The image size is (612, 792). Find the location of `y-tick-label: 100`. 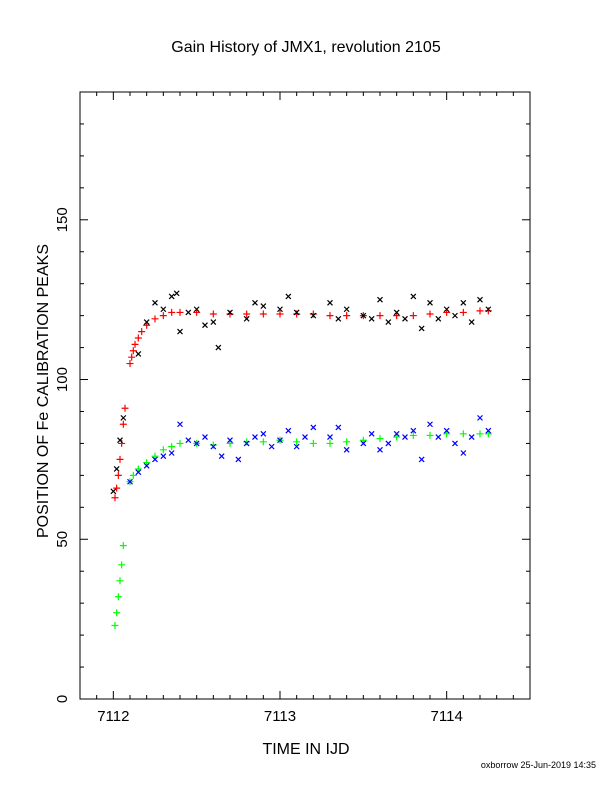

y-tick-label: 100 is located at coordinates (62, 379).